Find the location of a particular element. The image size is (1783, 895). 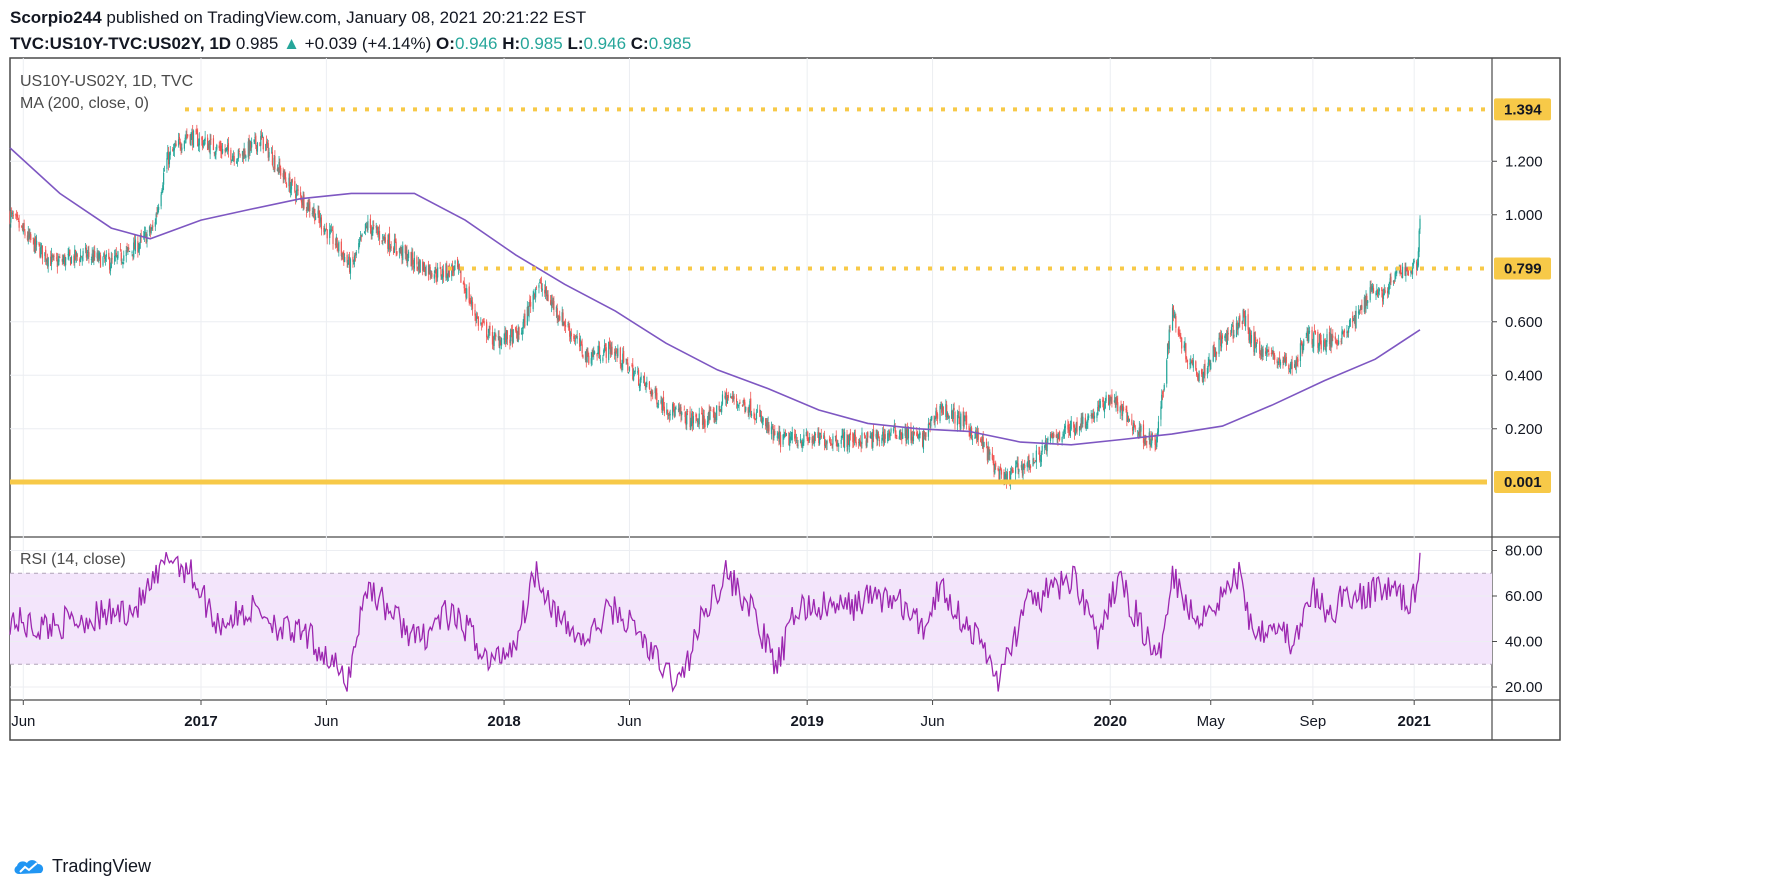

author-name: Scorpio244 is located at coordinates (56, 17).